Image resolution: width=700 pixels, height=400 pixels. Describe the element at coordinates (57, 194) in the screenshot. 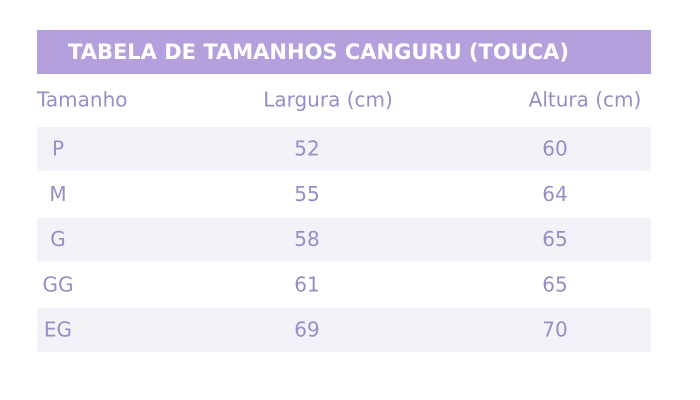

I see `size-cell: M` at that location.